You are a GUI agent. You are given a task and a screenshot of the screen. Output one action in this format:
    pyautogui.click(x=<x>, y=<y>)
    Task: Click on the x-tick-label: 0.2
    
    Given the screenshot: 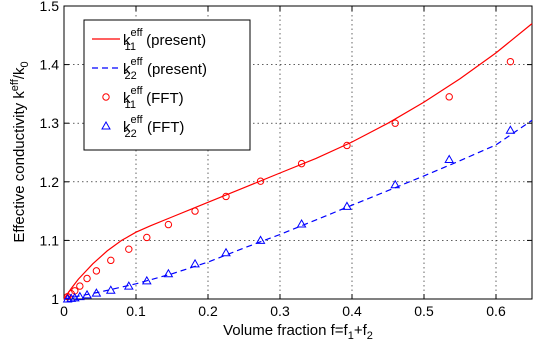 What is the action you would take?
    pyautogui.click(x=208, y=311)
    